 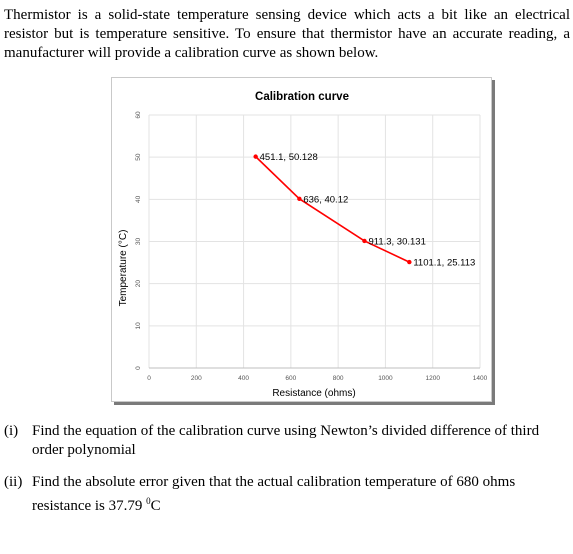 What do you see at coordinates (325, 199) in the screenshot?
I see `data-label: 636, 40.12` at bounding box center [325, 199].